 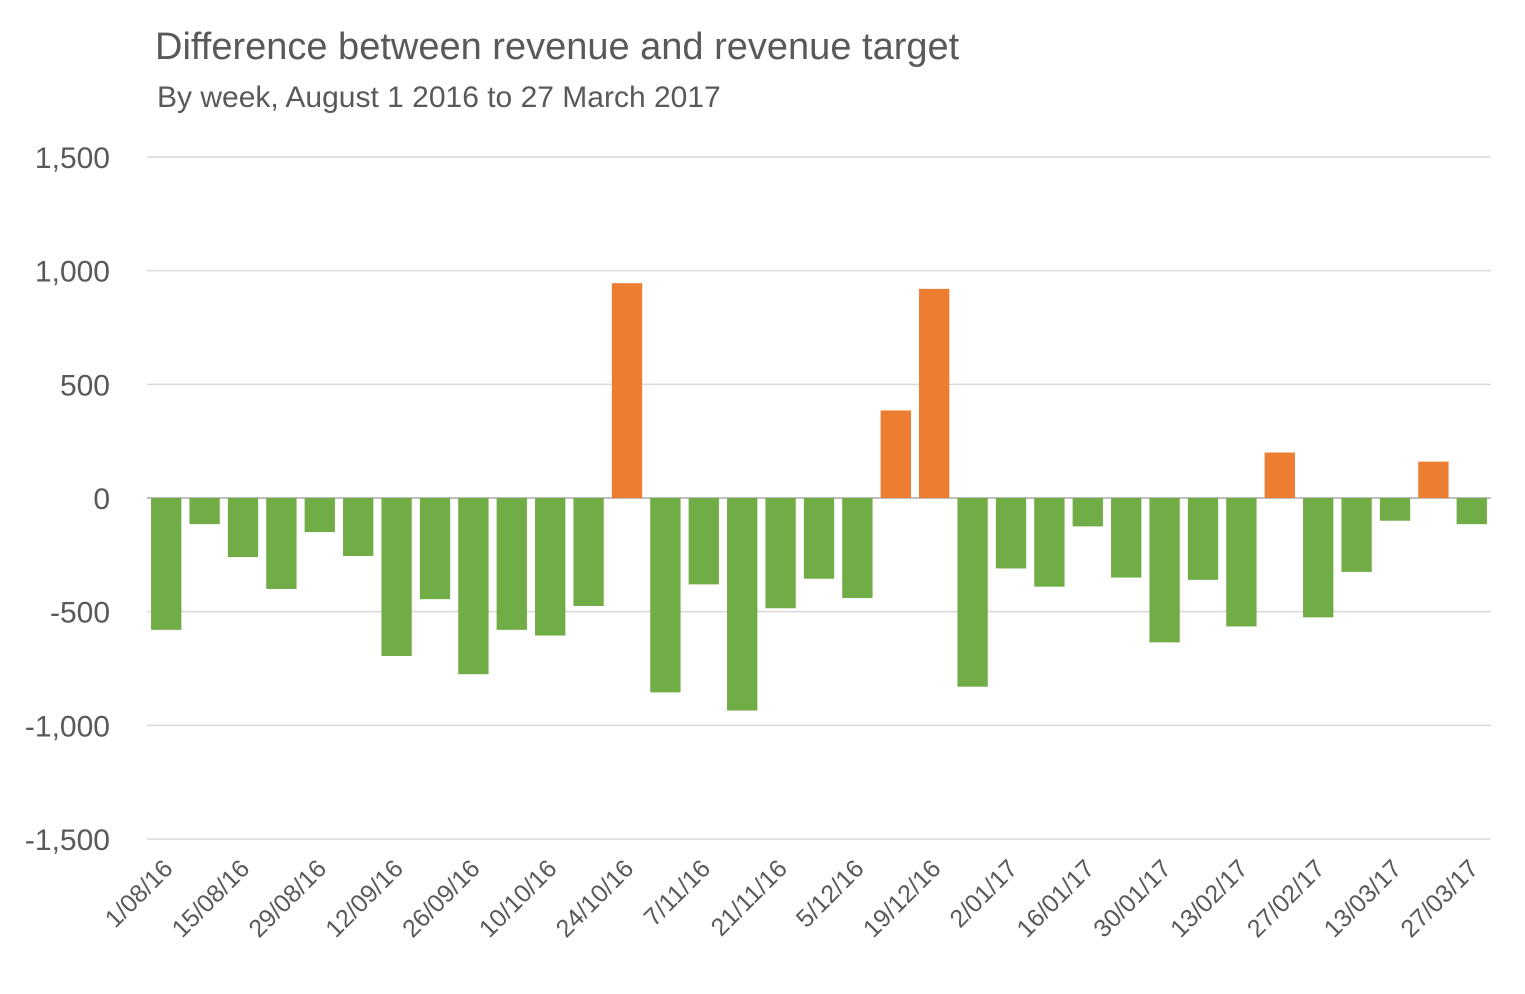 What do you see at coordinates (80, 613) in the screenshot?
I see `y-tick-label: -500` at bounding box center [80, 613].